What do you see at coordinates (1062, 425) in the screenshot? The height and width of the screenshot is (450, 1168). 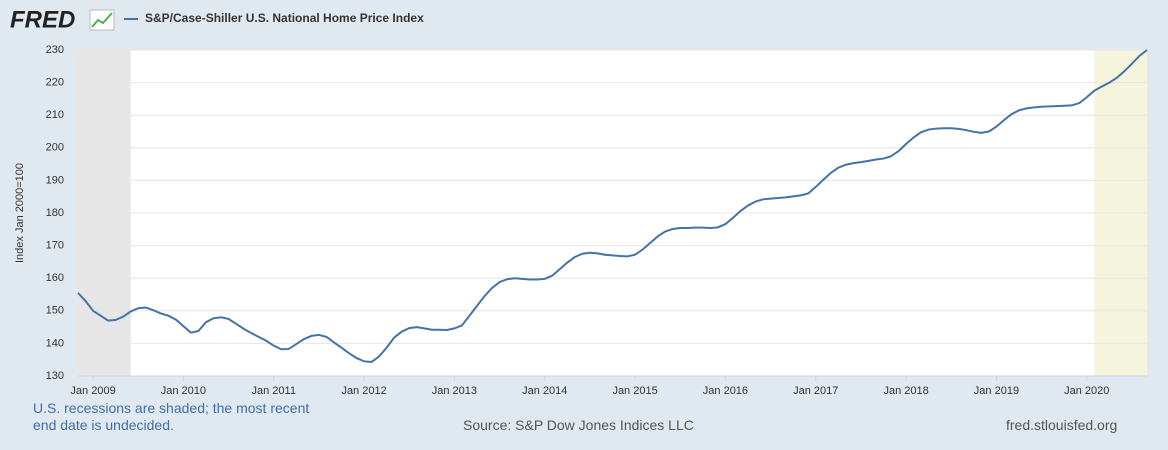 I see `site: fred.stlouisfed.org` at bounding box center [1062, 425].